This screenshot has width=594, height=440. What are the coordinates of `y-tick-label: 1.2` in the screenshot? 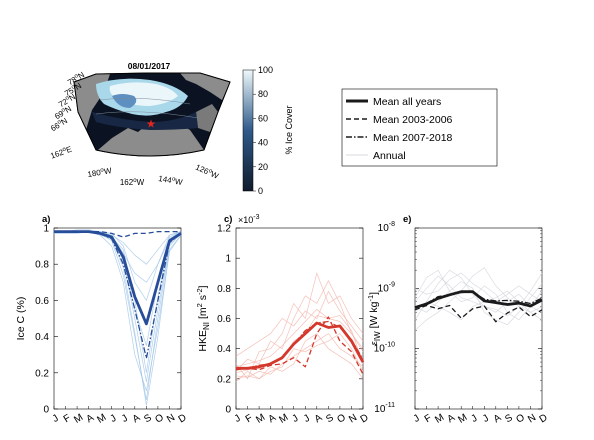 It's located at (224, 229).